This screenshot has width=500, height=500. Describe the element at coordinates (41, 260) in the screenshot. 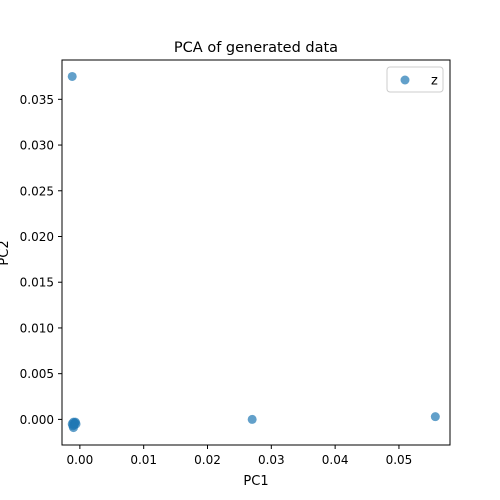

I see `y-axis-ticks: 0.000 0.005 0.010 0.015 0.020 0.025 0.030 0.035` at that location.